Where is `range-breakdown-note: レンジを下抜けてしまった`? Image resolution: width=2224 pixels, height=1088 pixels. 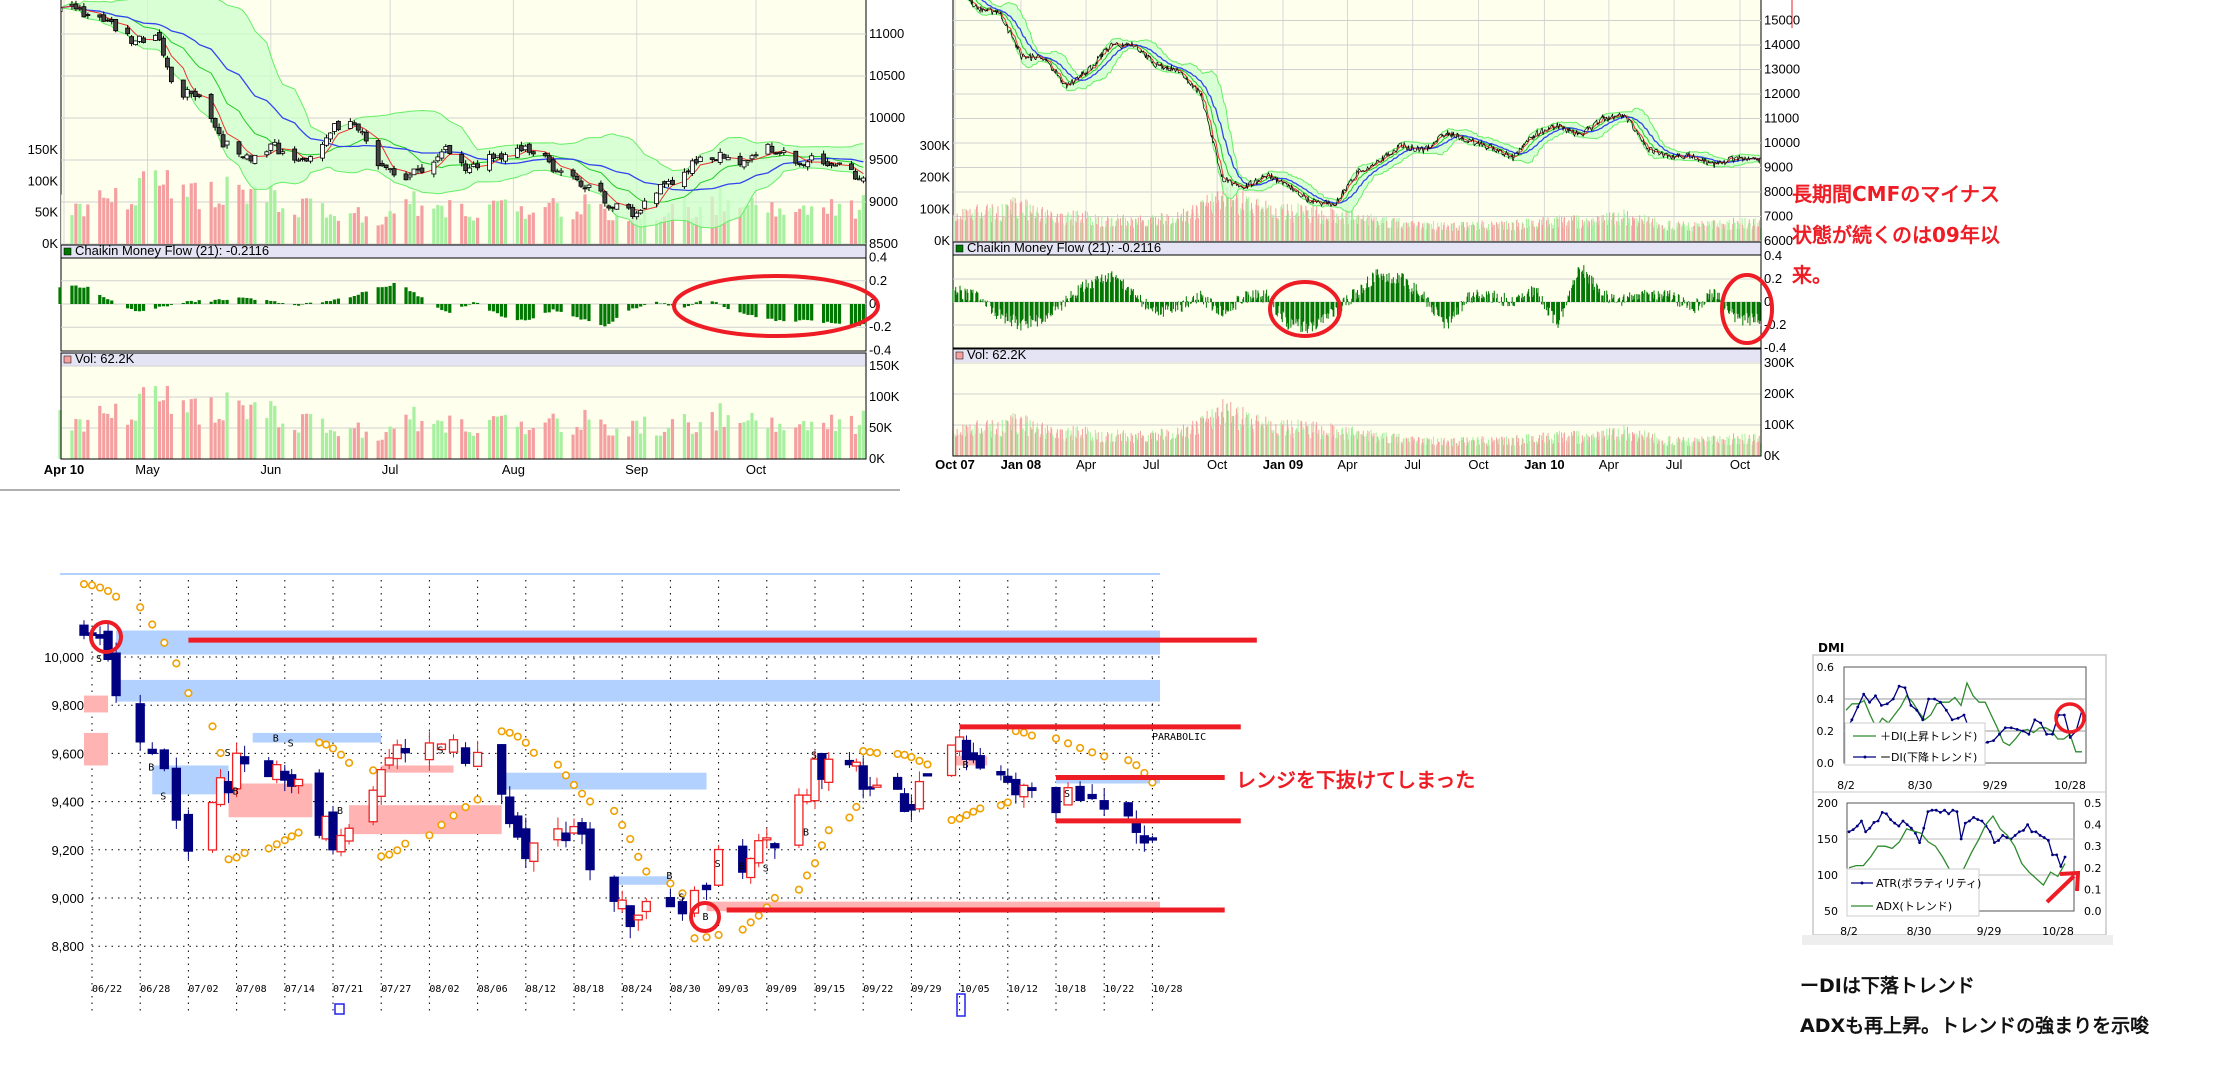
range-breakdown-note: レンジを下抜けてしまった is located at coordinates (1356, 780).